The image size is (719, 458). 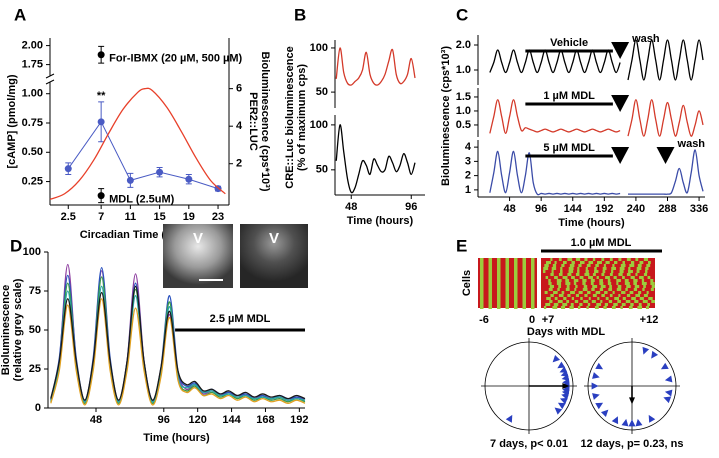 What do you see at coordinates (198, 256) in the screenshot?
I see `inset-image` at bounding box center [198, 256].